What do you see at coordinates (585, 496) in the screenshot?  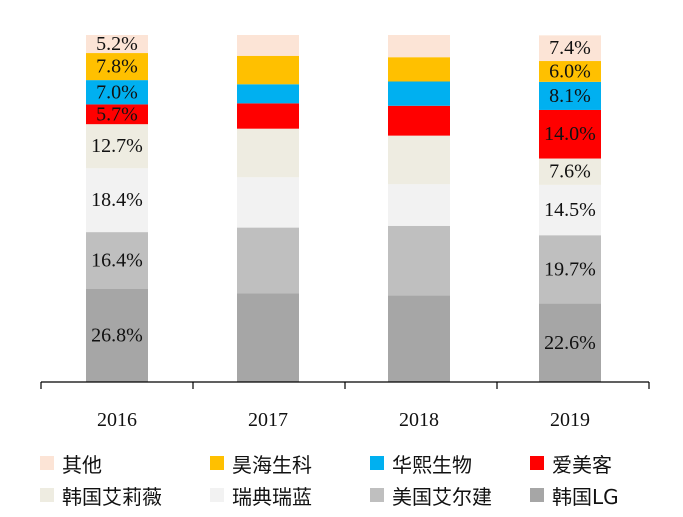 I see `legend-label: 韩国LG` at bounding box center [585, 496].